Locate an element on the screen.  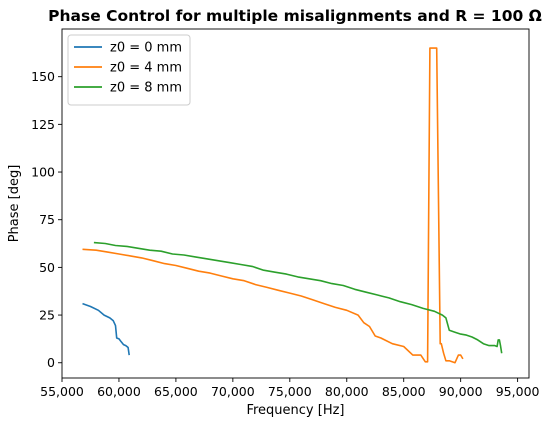
legend-label-1: z0 = 4 mm is located at coordinates (146, 68).